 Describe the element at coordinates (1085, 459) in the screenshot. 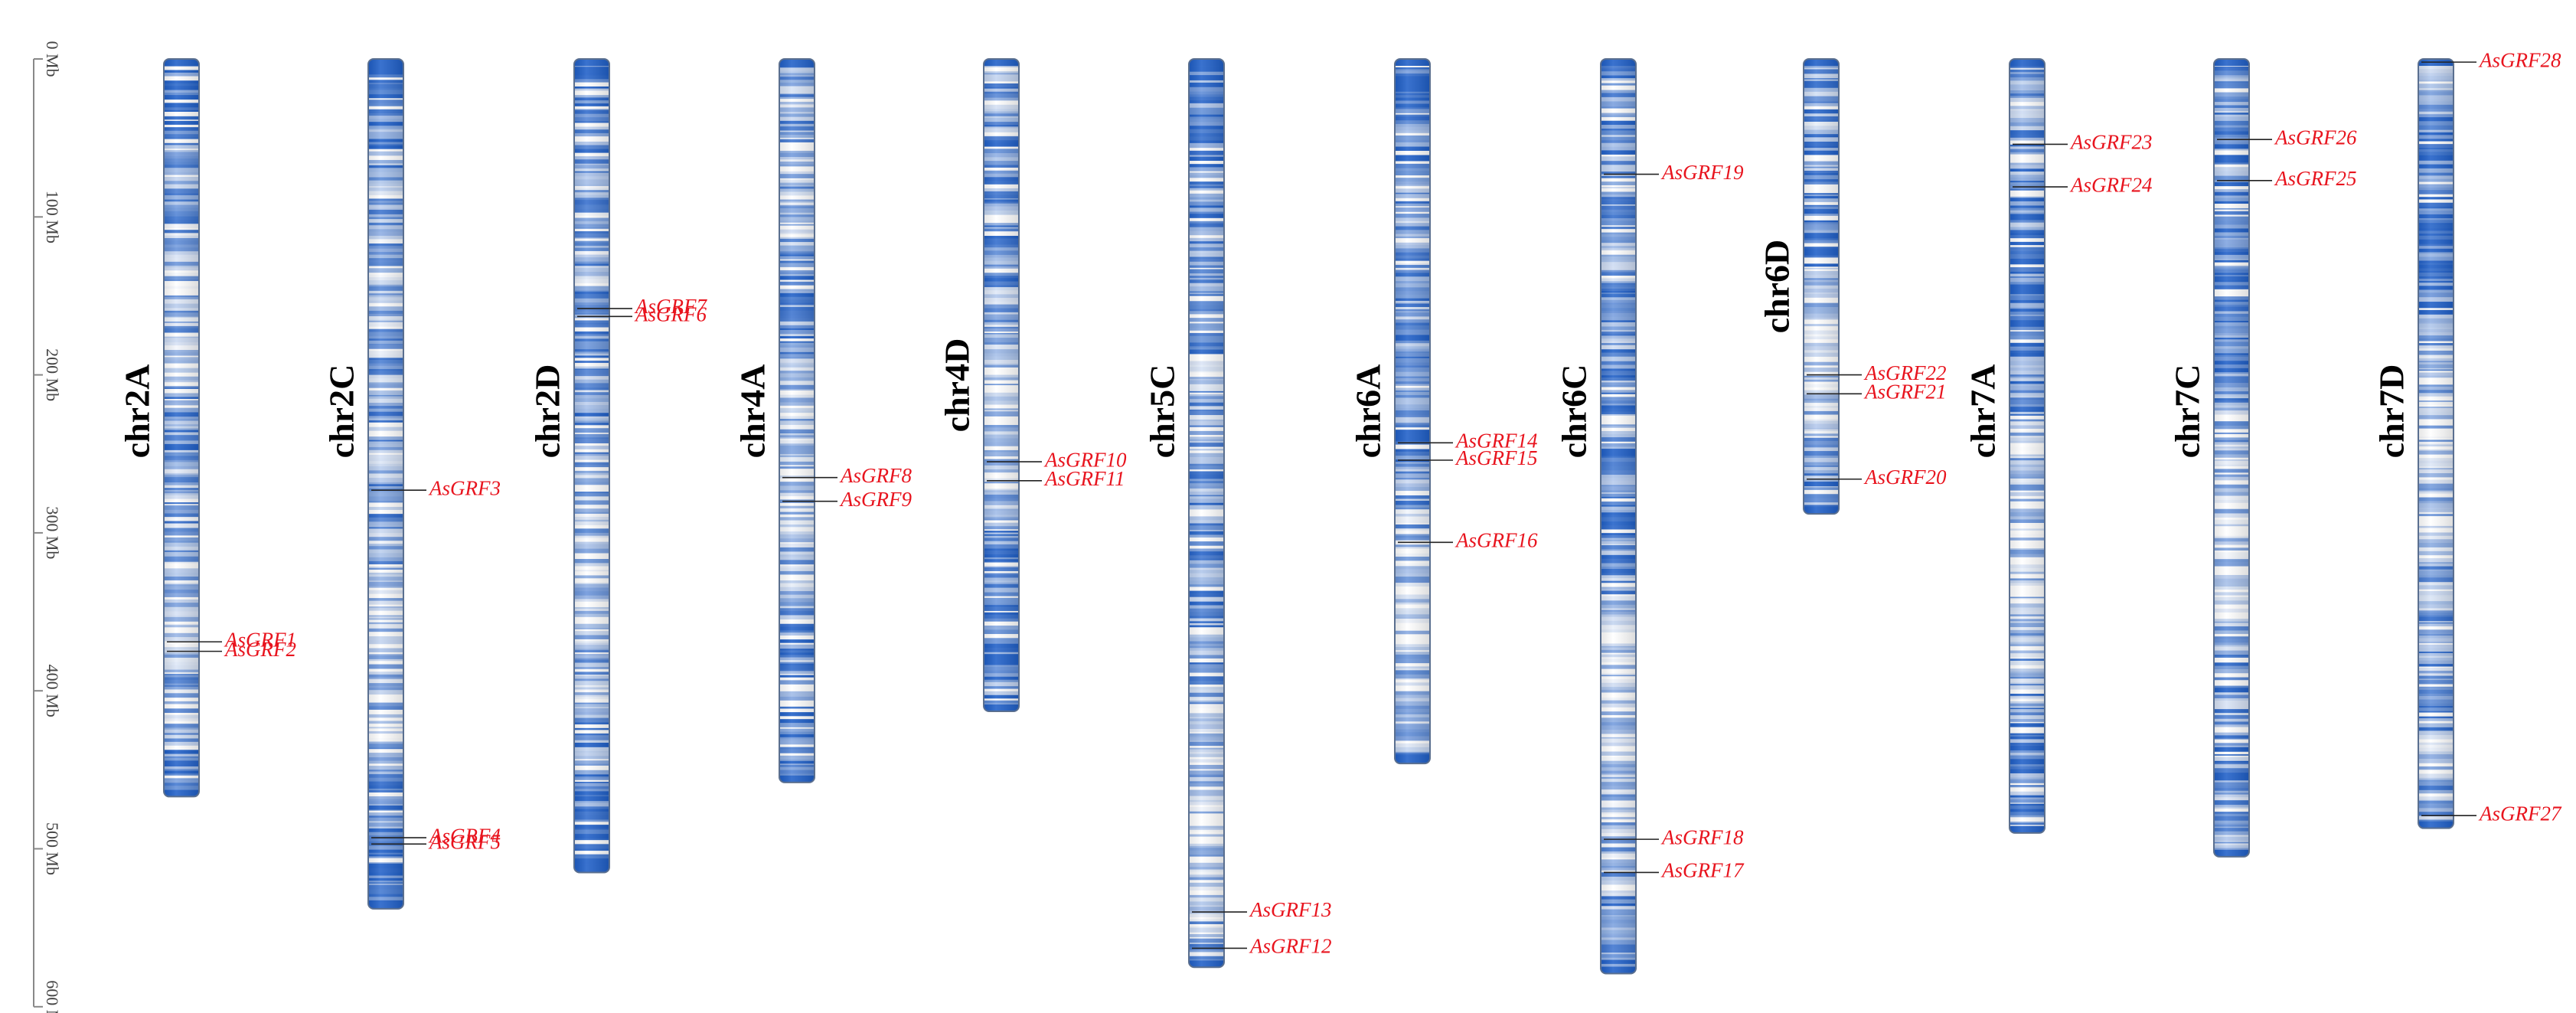

I see `gene-label: AsGRF10` at that location.